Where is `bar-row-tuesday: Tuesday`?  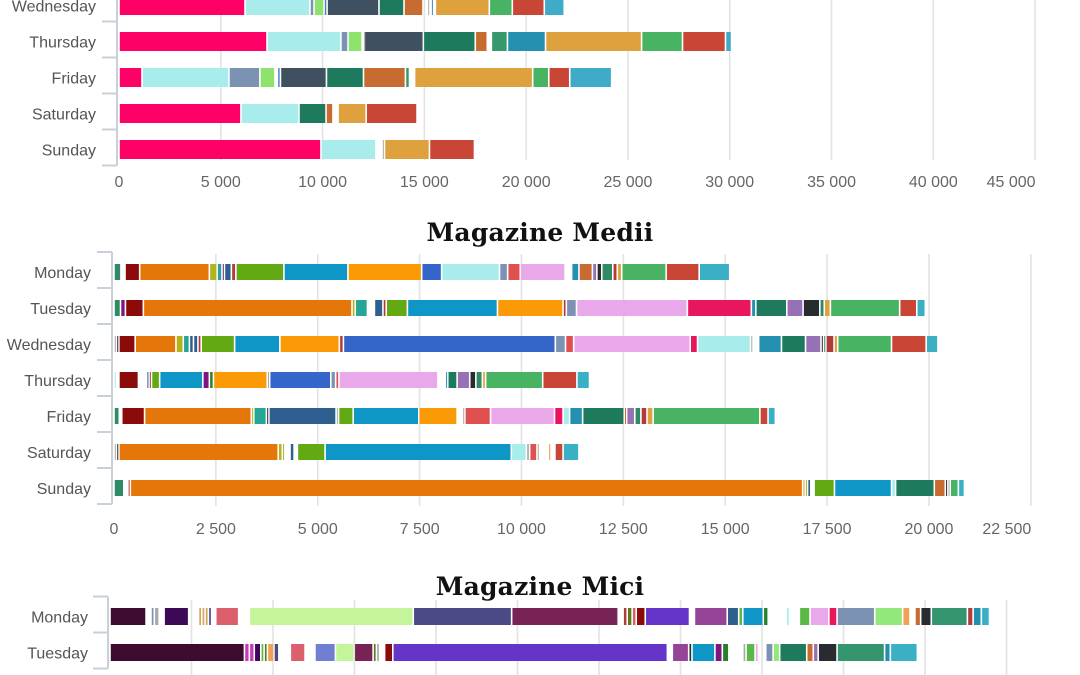
bar-row-tuesday: Tuesday is located at coordinates (477, 309).